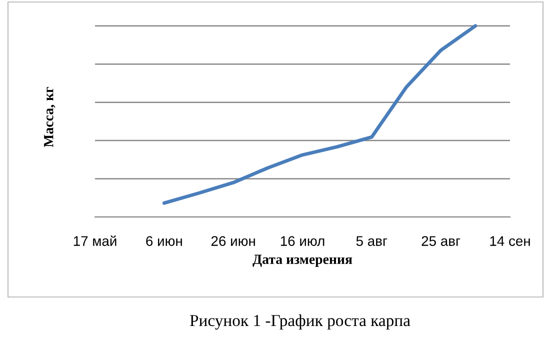 The image size is (551, 337). Describe the element at coordinates (510, 241) in the screenshot. I see `x-tick-label: 14 сен` at that location.